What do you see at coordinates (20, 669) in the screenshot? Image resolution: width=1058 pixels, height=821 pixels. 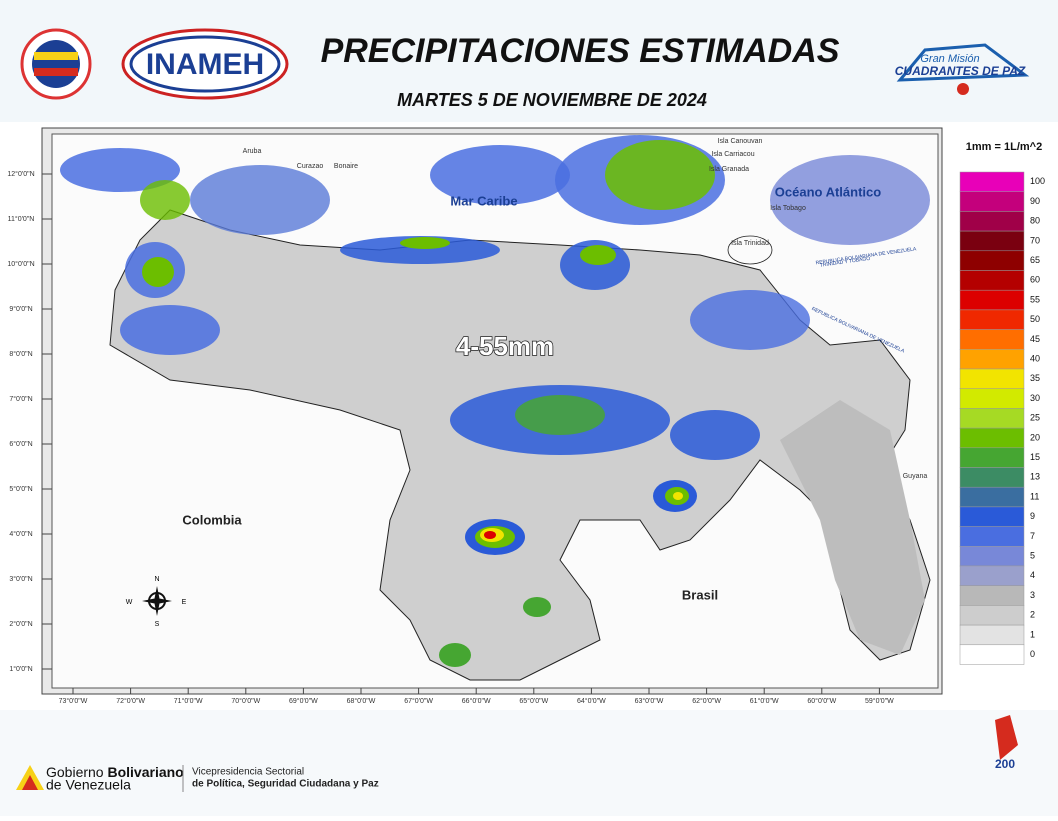 I see `lat-label: 1°0'0"N` at bounding box center [20, 669].